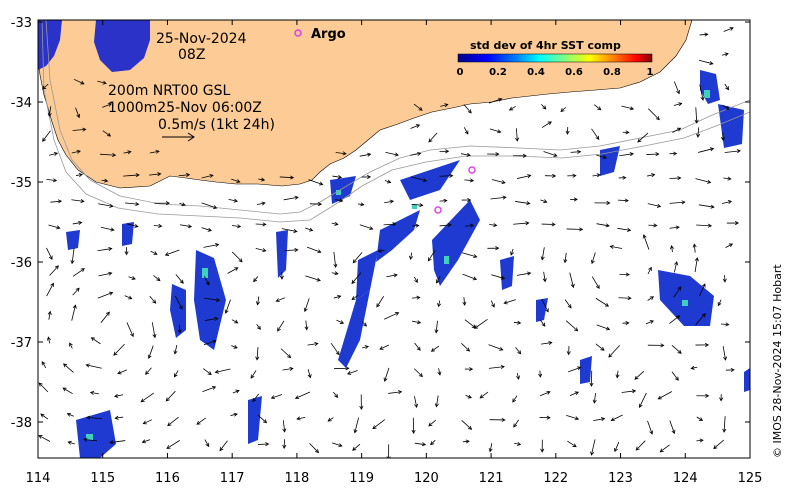 Image resolution: width=791 pixels, height=492 pixels. I want to click on depth-label-2: 1000m25-Nov 06:00Z, so click(185, 108).